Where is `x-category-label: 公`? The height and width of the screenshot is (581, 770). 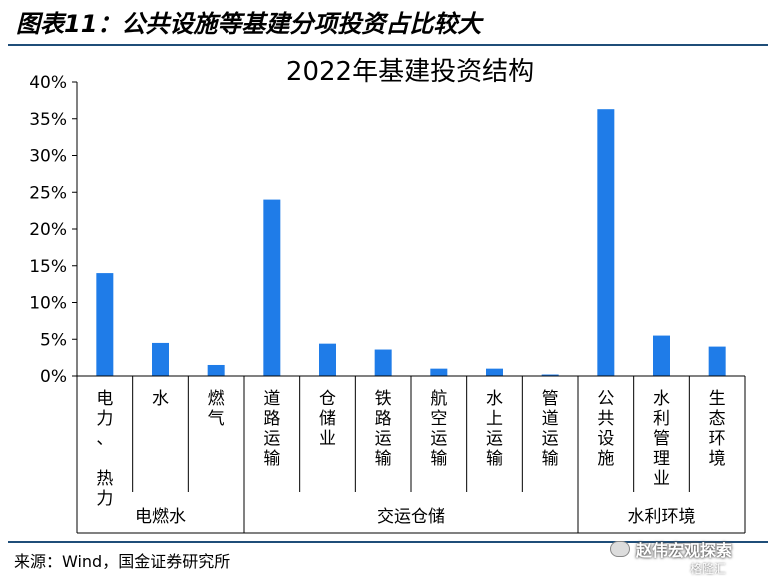 x-category-label: 公 is located at coordinates (605, 399).